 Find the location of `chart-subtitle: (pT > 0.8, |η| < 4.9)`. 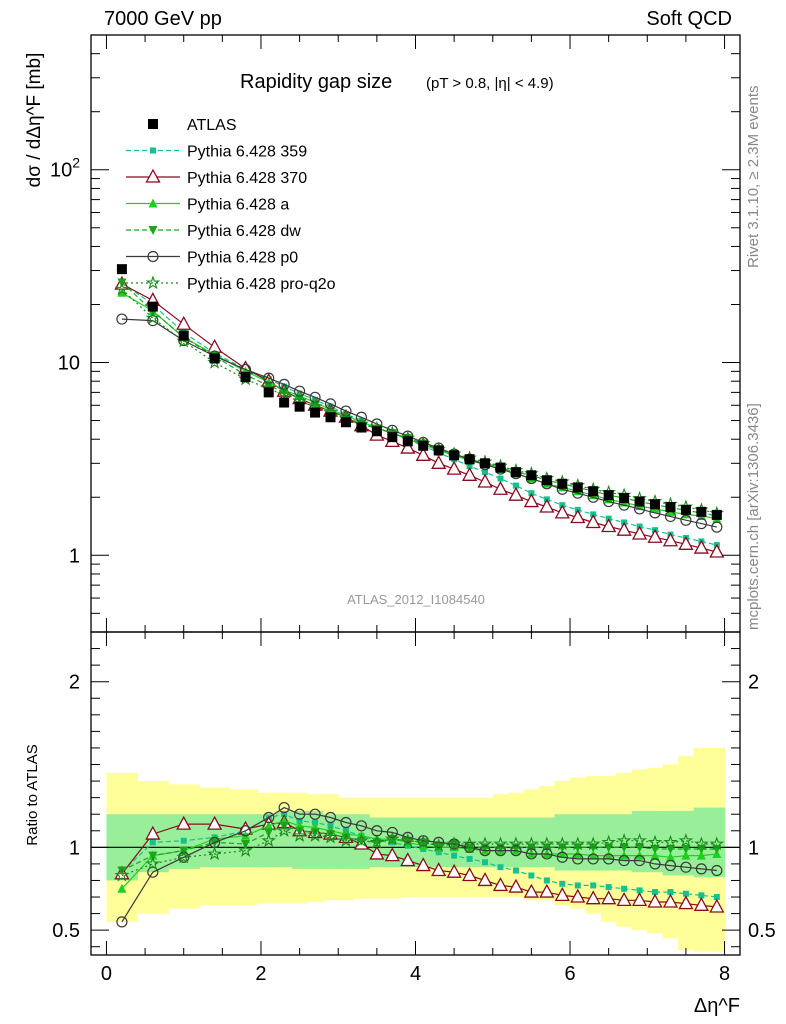

chart-subtitle: (pT > 0.8, |η| < 4.9) is located at coordinates (490, 83).